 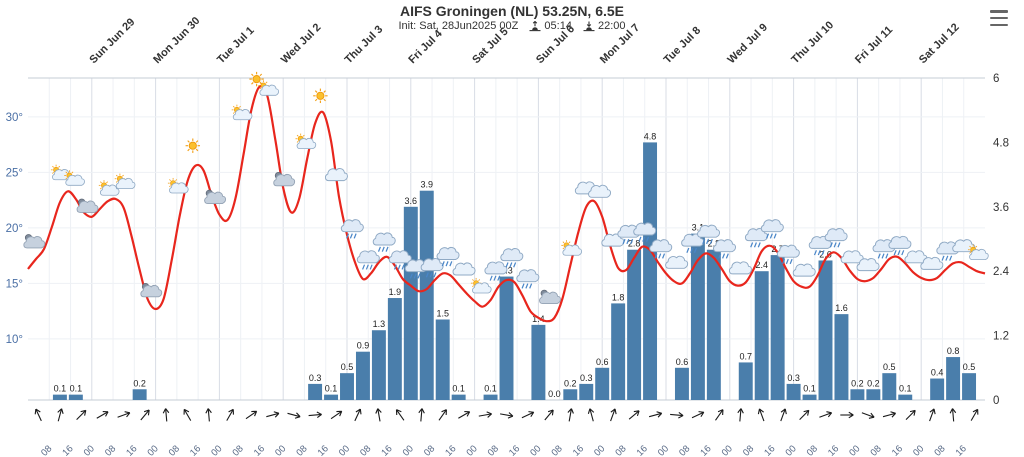 What do you see at coordinates (411, 201) in the screenshot?
I see `precip-bar-label: 3.6` at bounding box center [411, 201].